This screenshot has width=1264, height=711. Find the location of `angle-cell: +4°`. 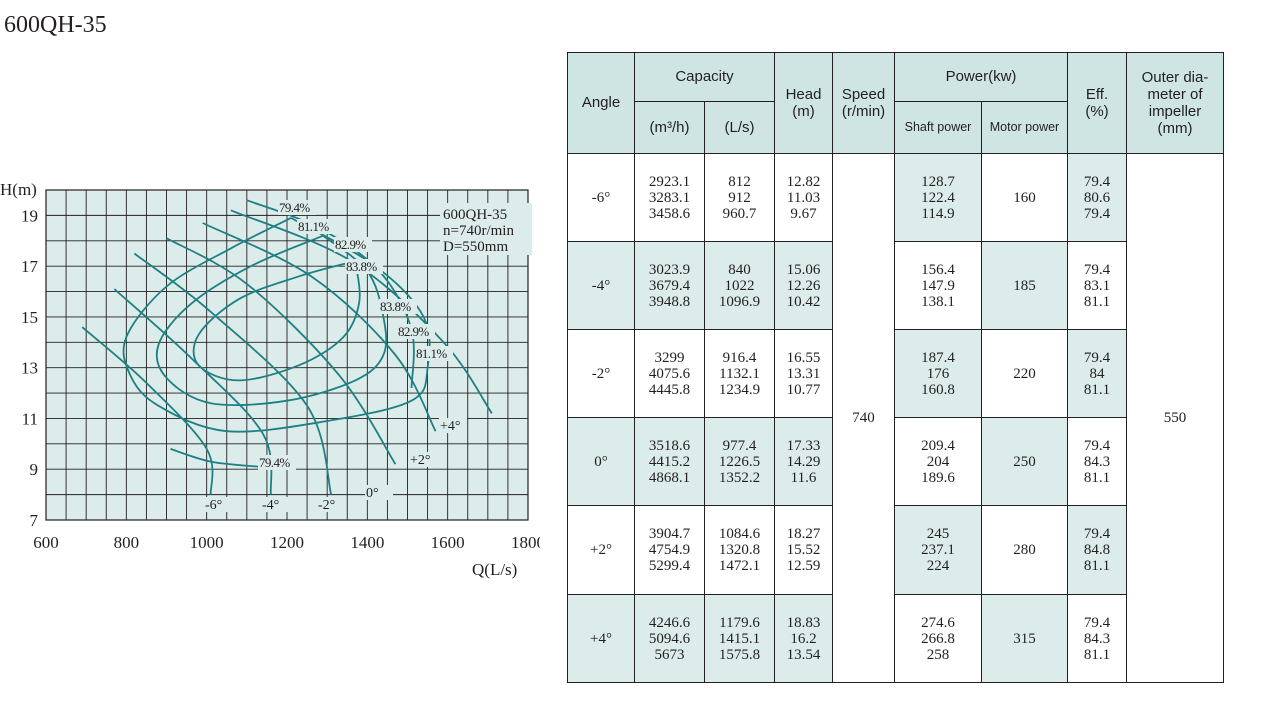

angle-cell: +4° is located at coordinates (601, 638).